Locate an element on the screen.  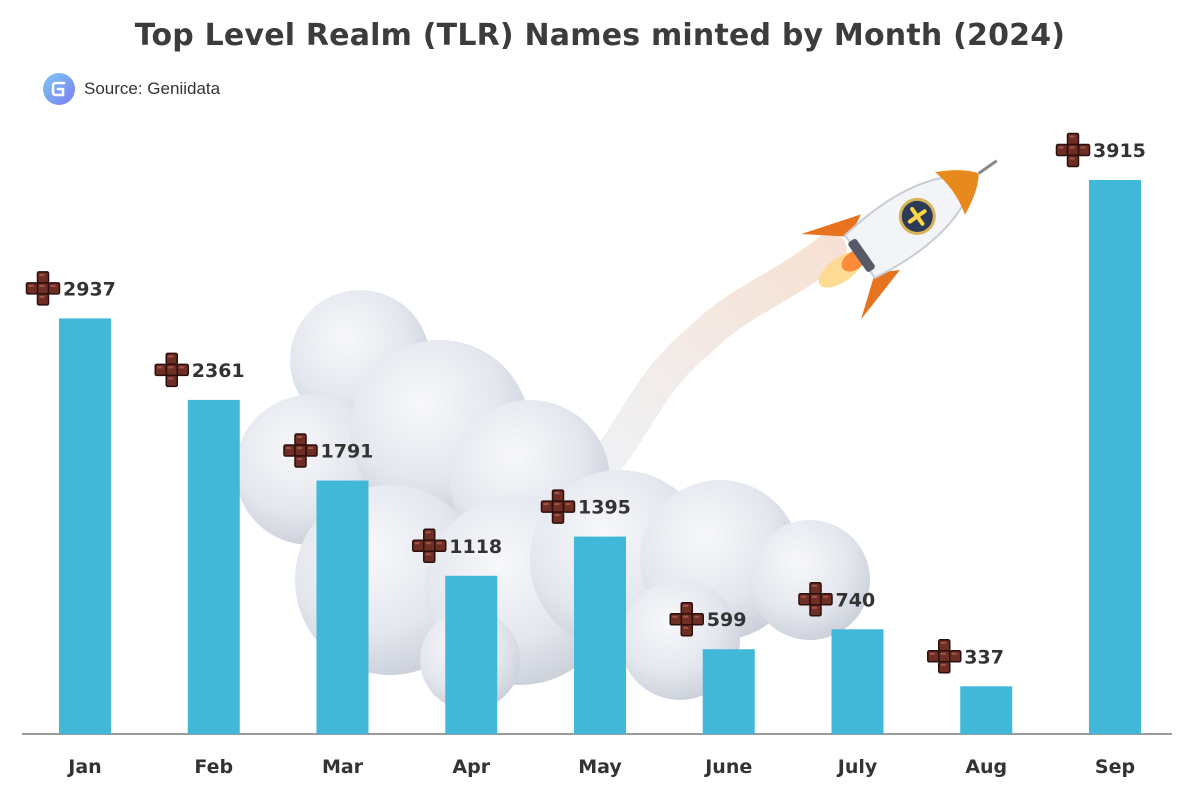
category-label-mar: Mar is located at coordinates (343, 767).